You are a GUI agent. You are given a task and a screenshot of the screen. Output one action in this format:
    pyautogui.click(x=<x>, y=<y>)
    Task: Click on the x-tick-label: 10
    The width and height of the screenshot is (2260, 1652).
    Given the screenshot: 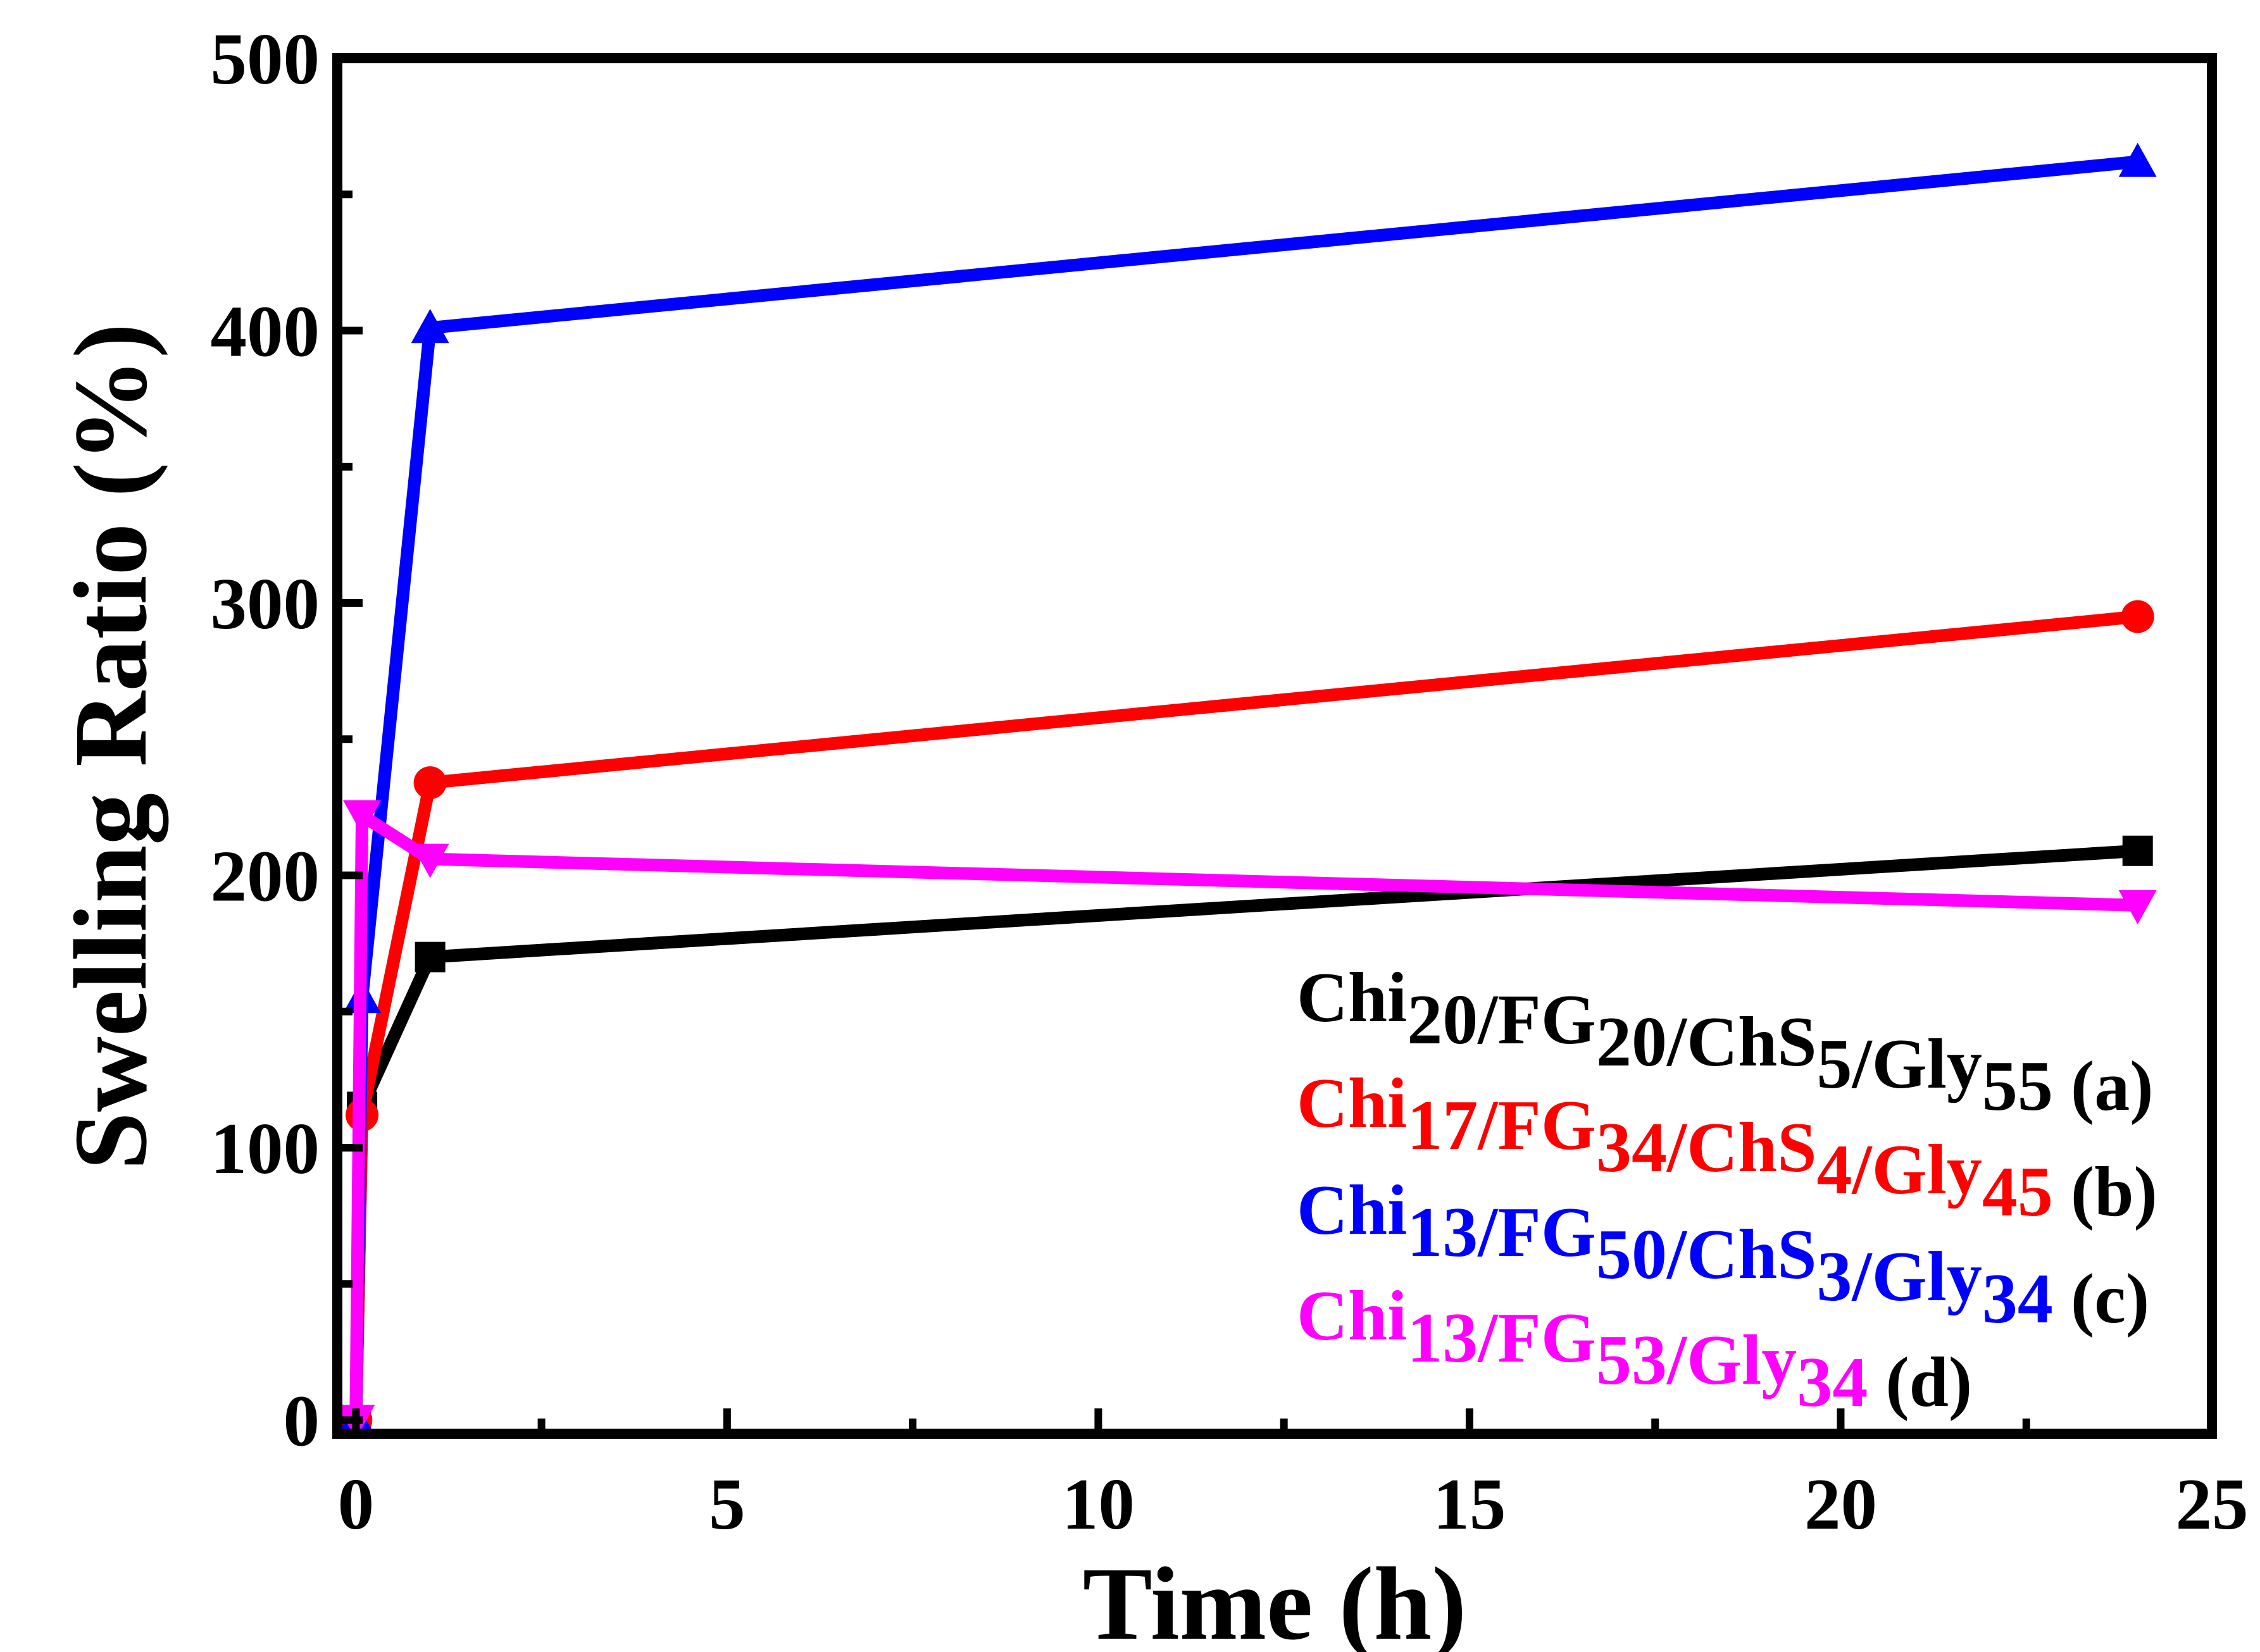 What is the action you would take?
    pyautogui.click(x=1098, y=1504)
    